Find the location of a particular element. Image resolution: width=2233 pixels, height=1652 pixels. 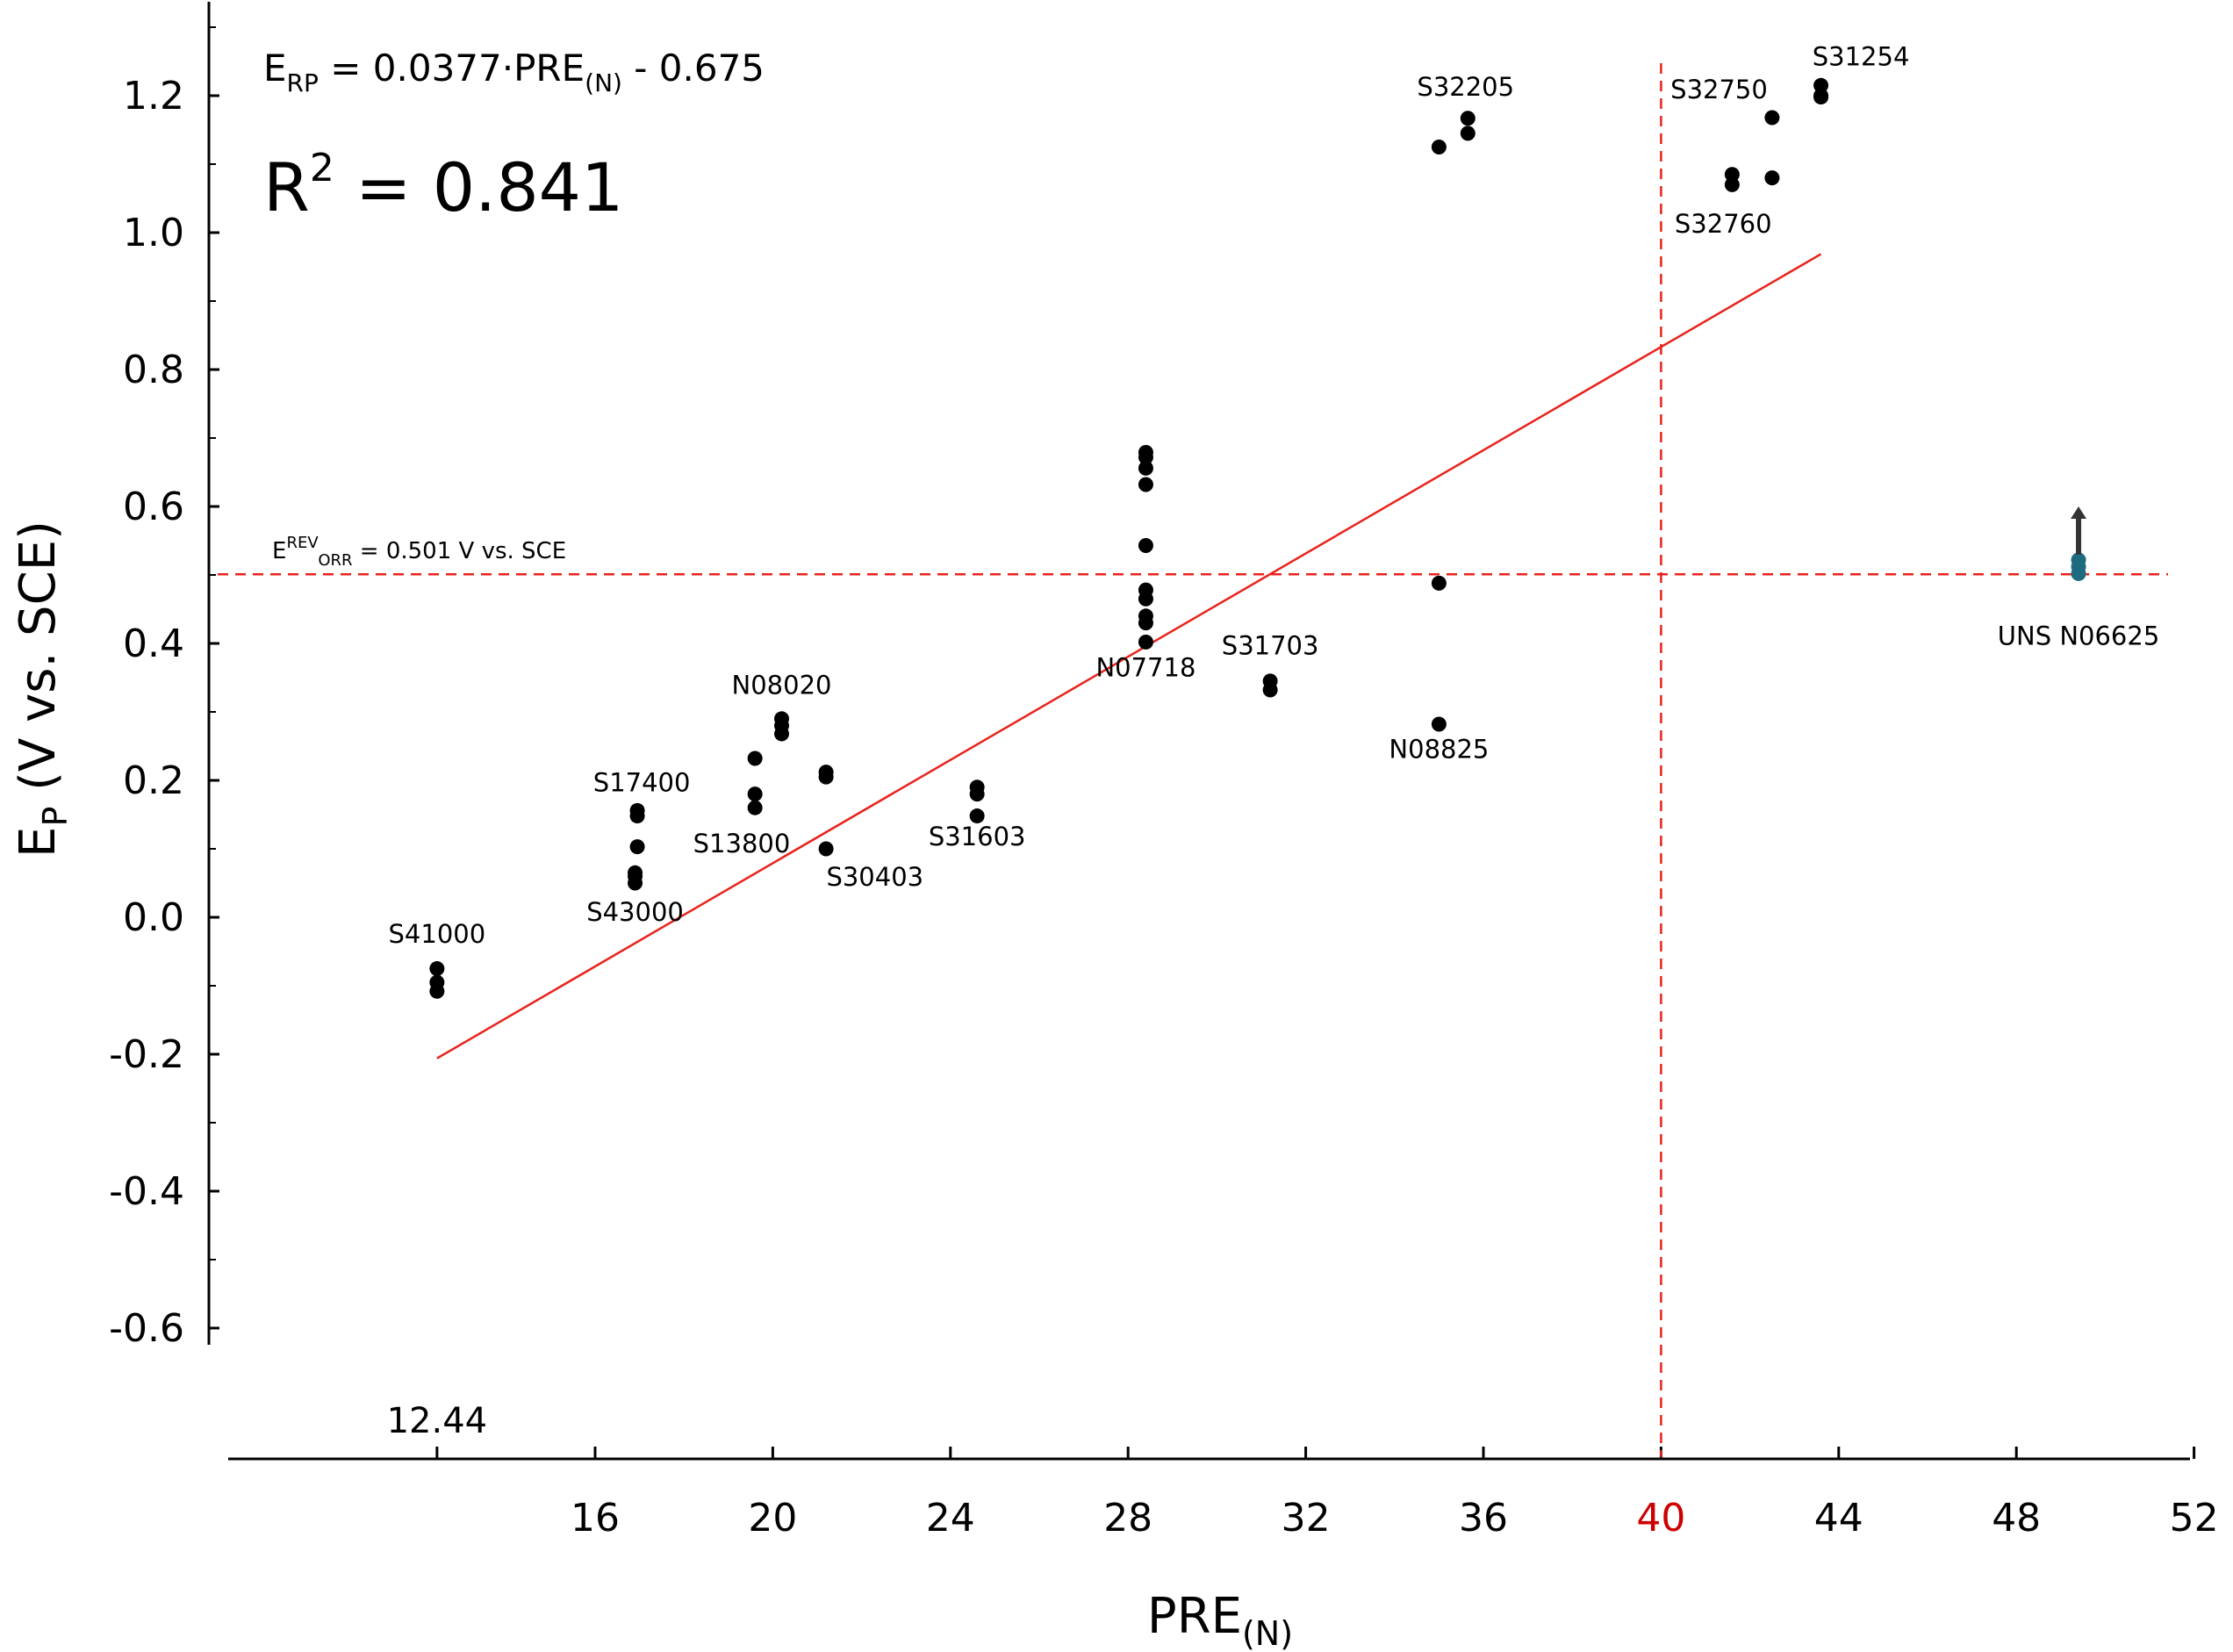

point-label: N08825 is located at coordinates (1439, 749).